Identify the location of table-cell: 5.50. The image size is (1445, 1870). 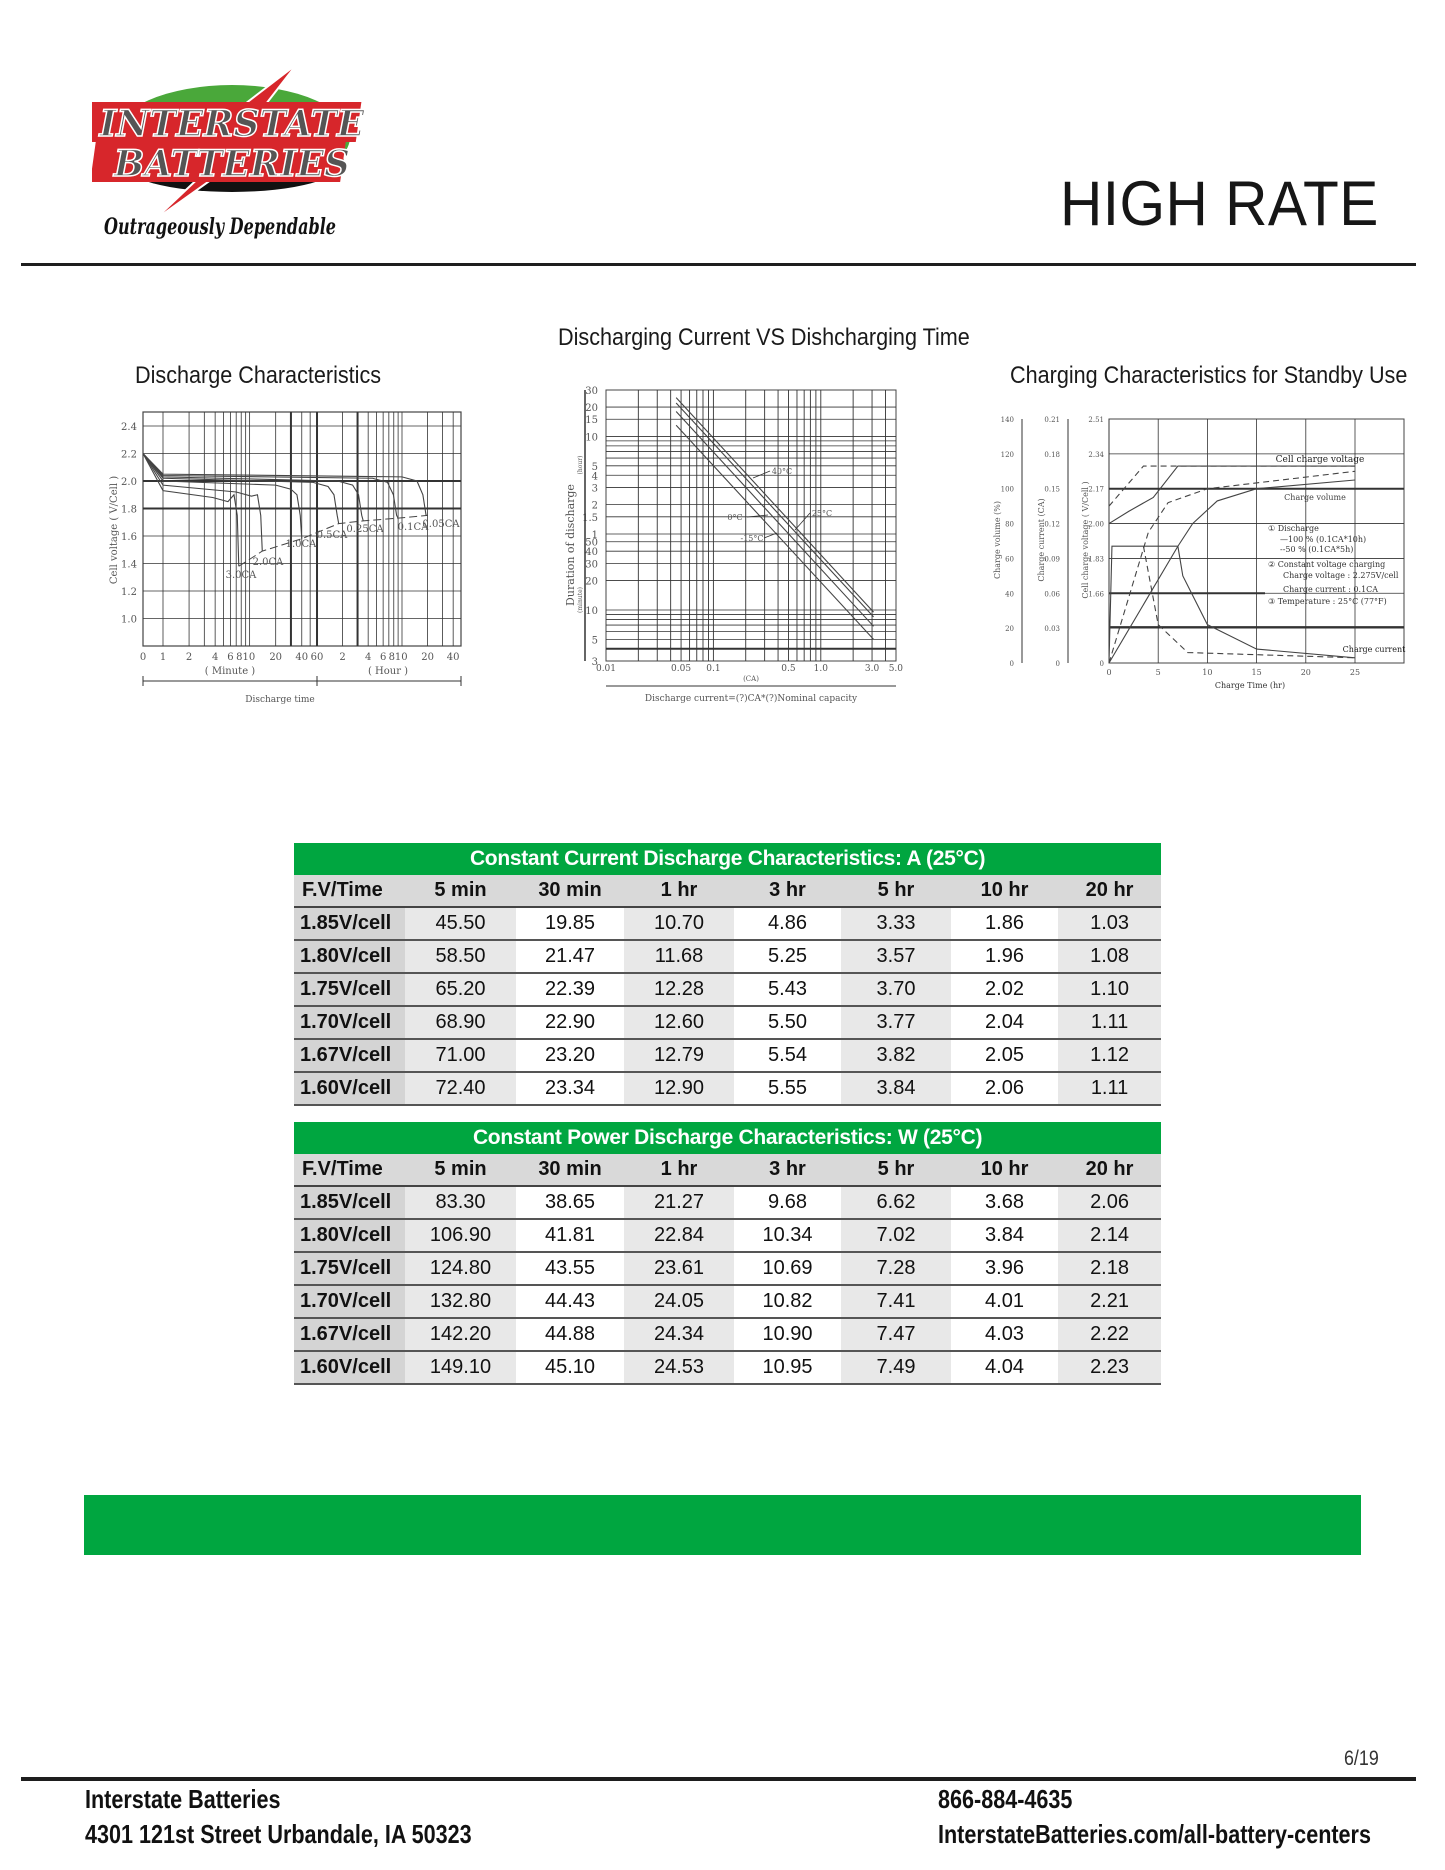
(787, 1023).